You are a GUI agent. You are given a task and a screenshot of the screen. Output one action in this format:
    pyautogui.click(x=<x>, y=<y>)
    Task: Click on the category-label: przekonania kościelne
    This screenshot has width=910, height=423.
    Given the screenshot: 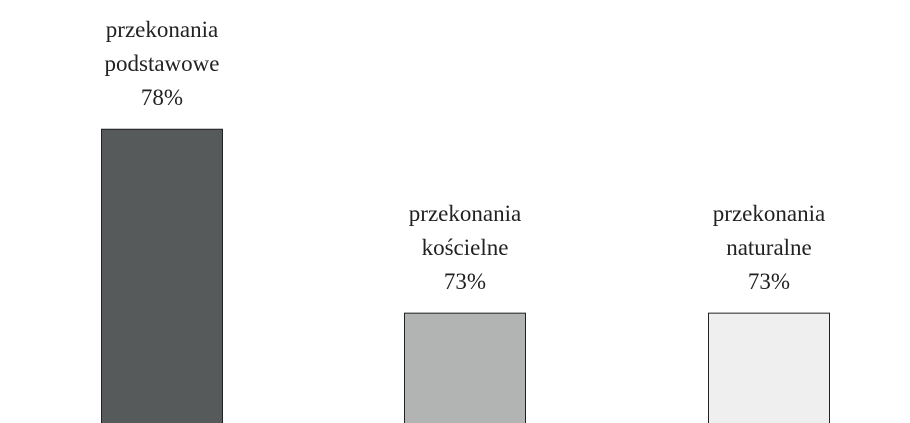 What is the action you would take?
    pyautogui.click(x=465, y=230)
    